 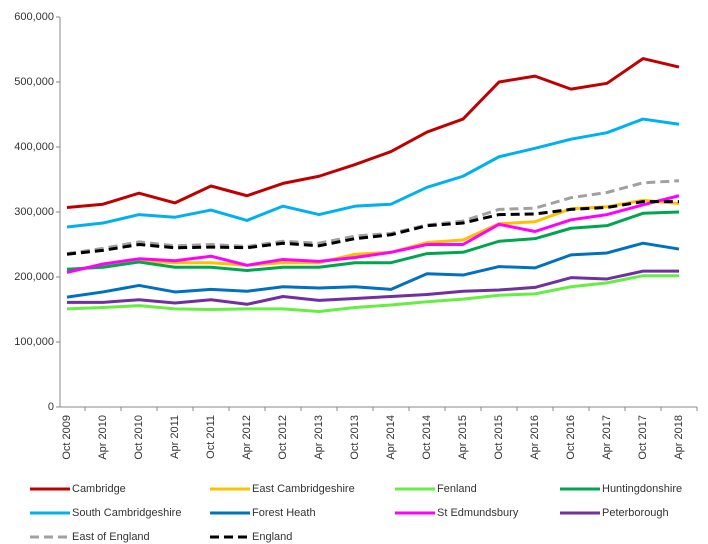 What do you see at coordinates (34, 212) in the screenshot?
I see `y-tick-label: 300,000` at bounding box center [34, 212].